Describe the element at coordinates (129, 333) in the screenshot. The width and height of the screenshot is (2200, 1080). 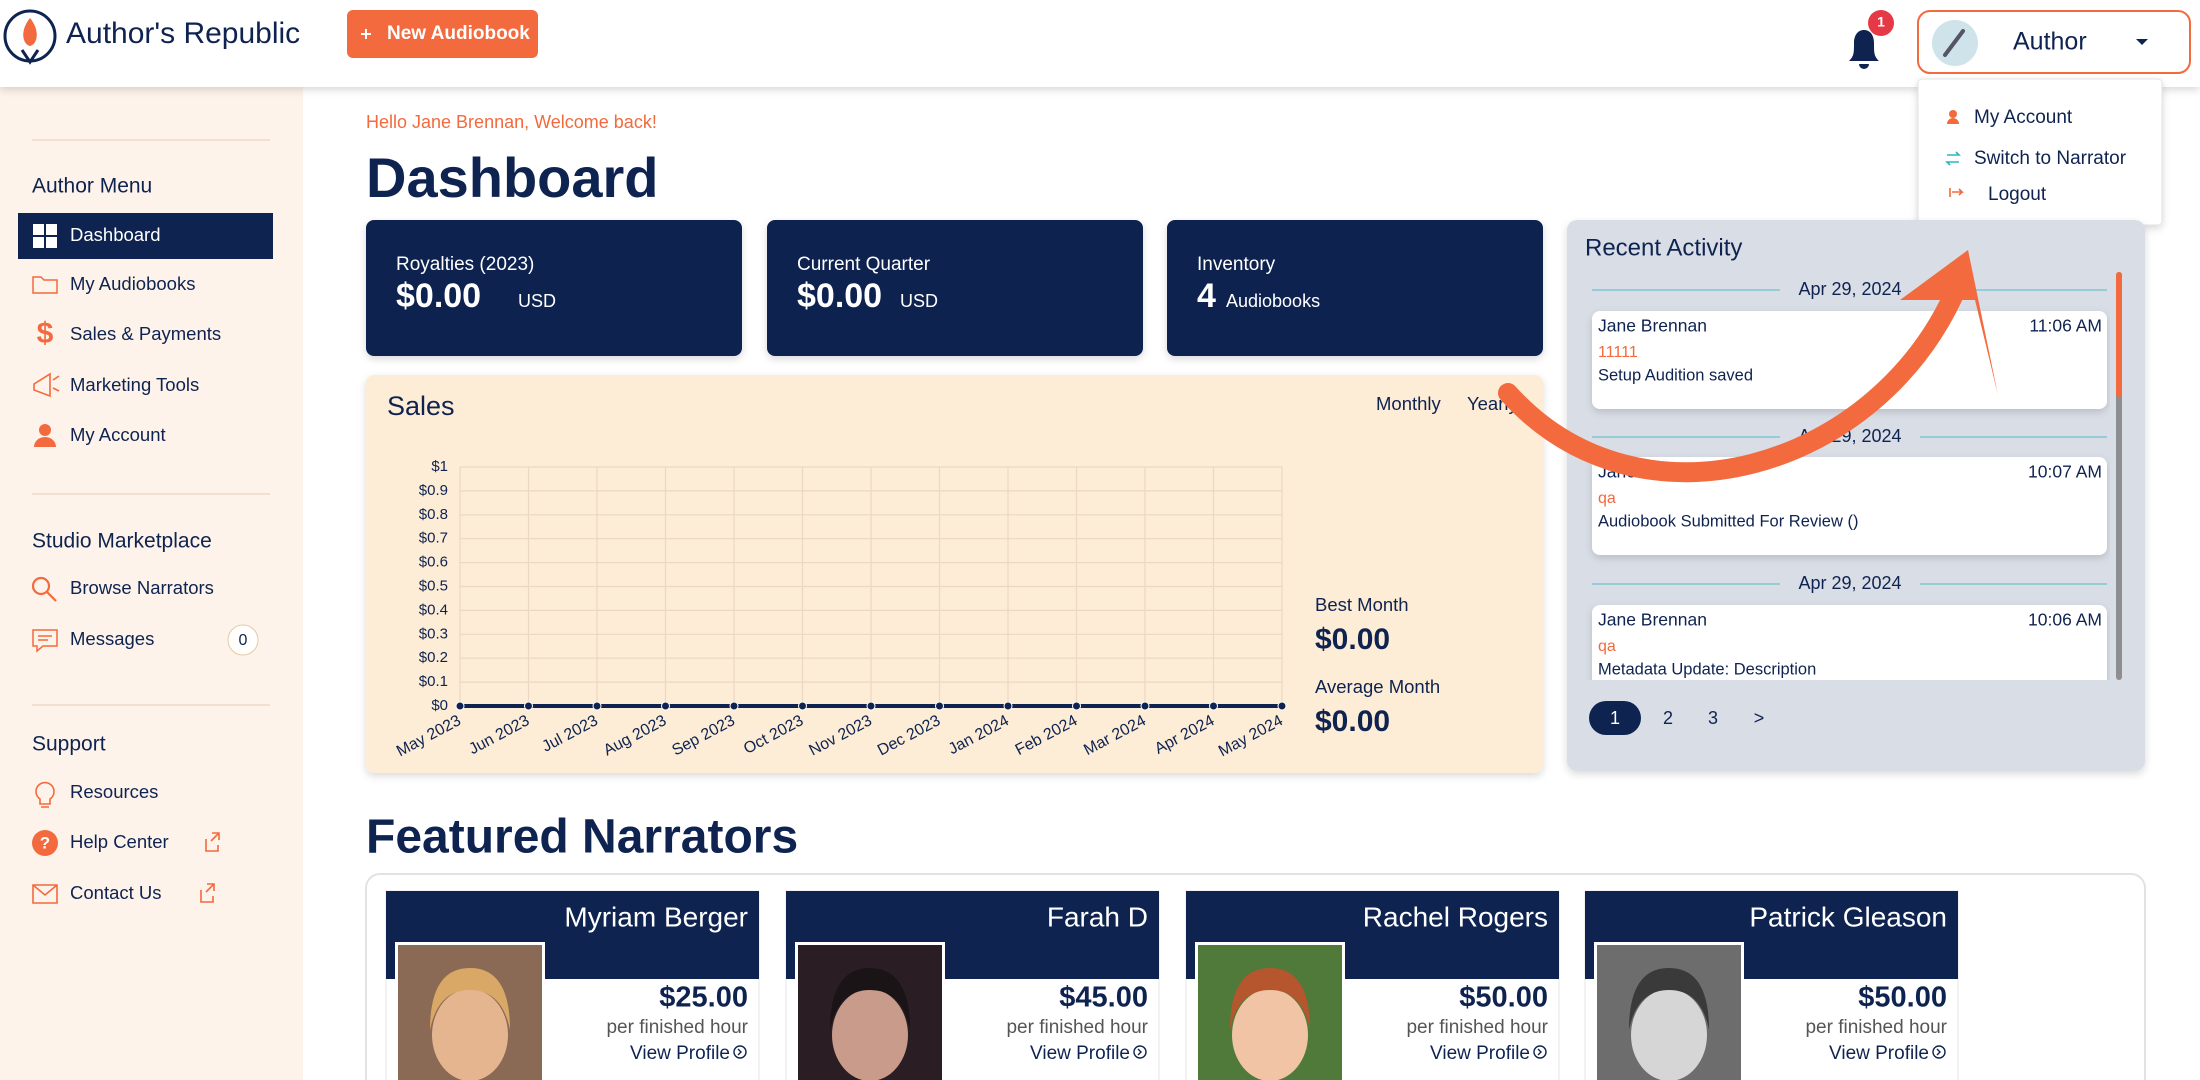
I see `sidebar-item: $ Sales & Payments` at that location.